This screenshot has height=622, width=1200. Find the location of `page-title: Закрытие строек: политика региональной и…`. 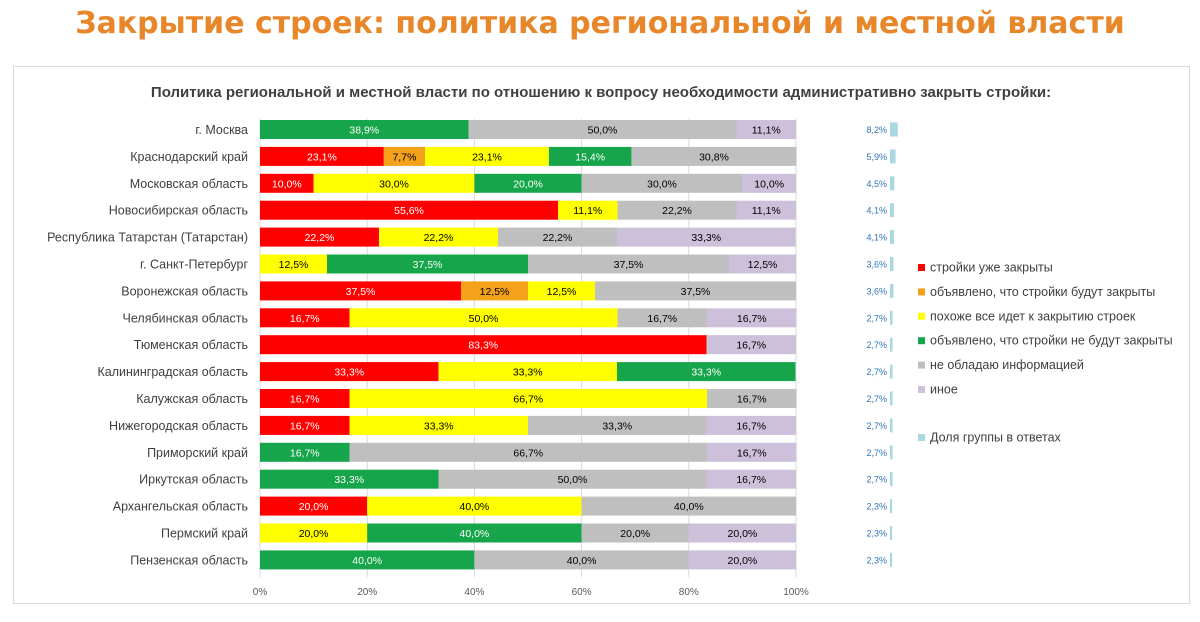

page-title: Закрытие строек: политика региональной и… is located at coordinates (600, 23).